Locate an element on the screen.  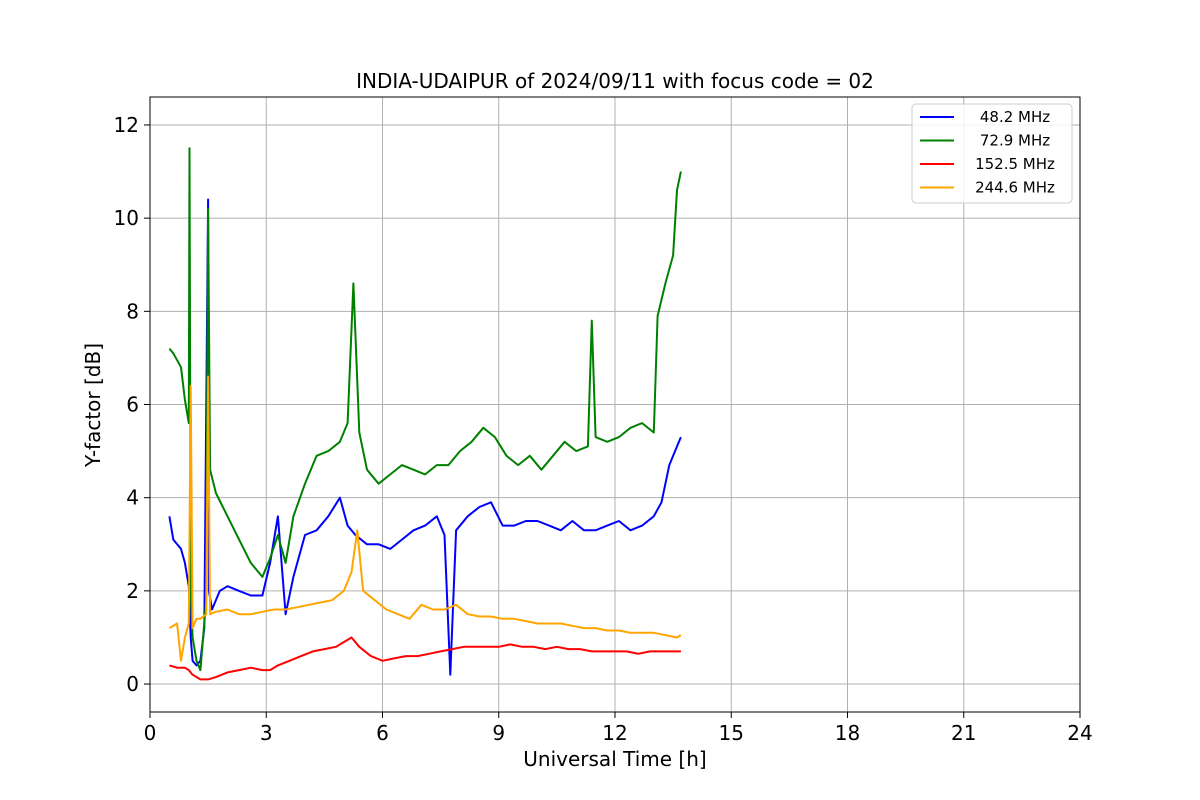
y-tick-label: 4 is located at coordinates (132, 498).